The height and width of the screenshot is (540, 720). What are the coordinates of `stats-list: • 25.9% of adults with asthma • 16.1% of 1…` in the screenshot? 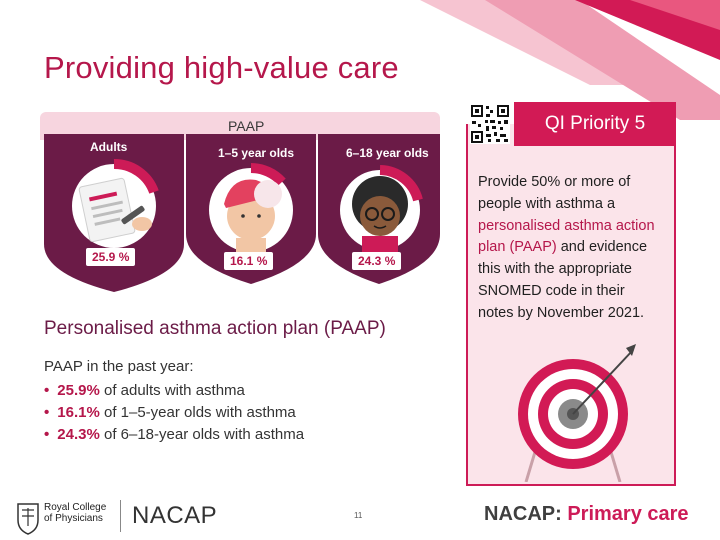 It's located at (174, 413).